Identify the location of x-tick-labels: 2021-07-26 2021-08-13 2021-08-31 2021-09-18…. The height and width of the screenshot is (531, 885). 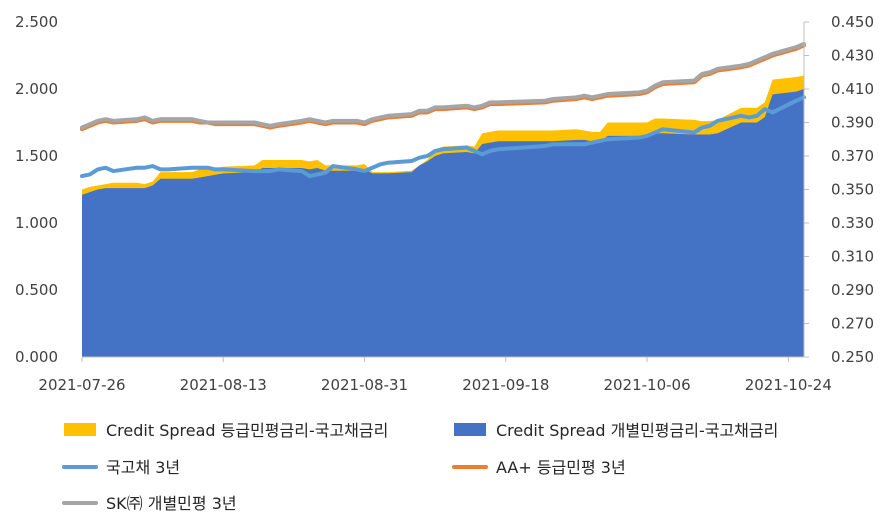
(434, 385).